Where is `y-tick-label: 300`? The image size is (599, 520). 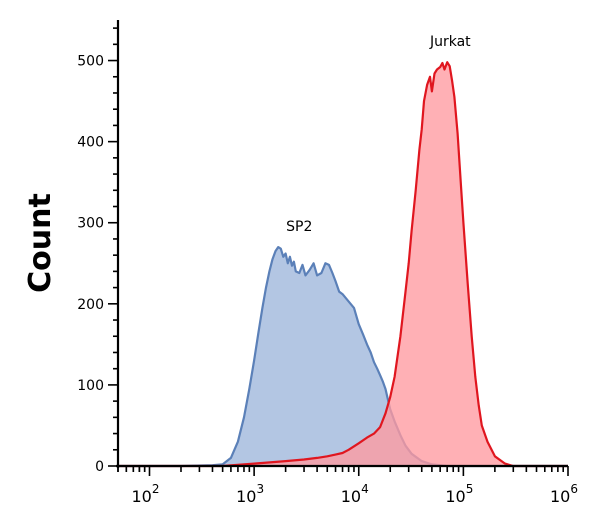 y-tick-label: 300 is located at coordinates (90, 224).